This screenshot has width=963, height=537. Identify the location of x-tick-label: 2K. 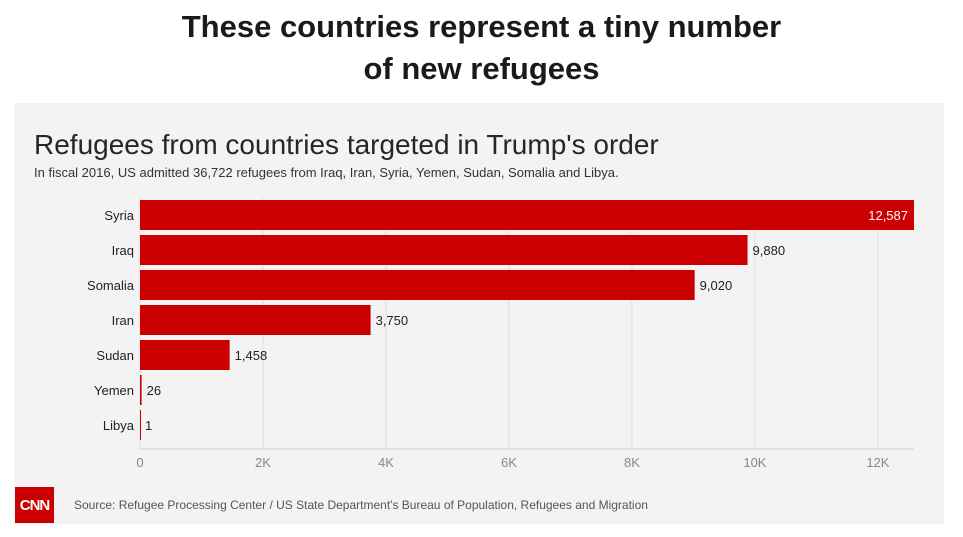
(263, 462).